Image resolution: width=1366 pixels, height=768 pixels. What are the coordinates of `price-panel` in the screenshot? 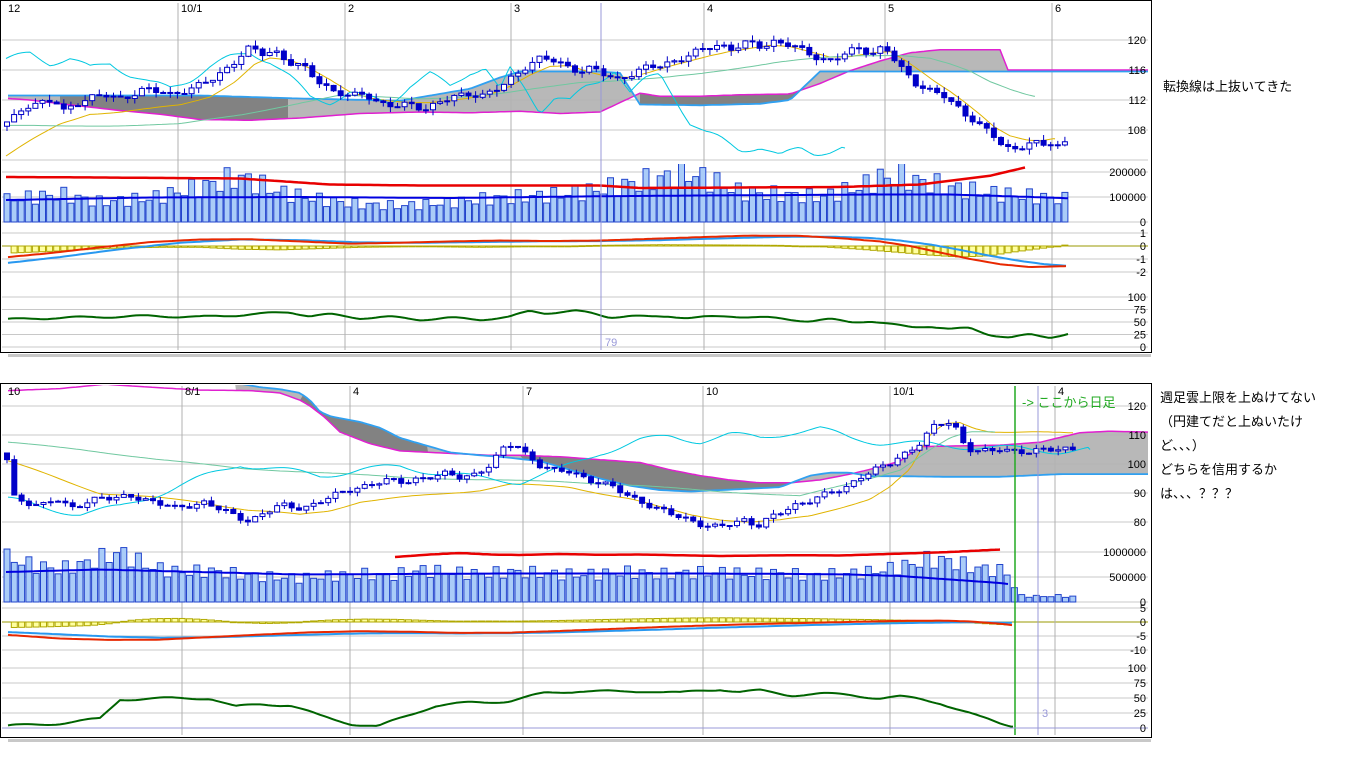 It's located at (576, 100).